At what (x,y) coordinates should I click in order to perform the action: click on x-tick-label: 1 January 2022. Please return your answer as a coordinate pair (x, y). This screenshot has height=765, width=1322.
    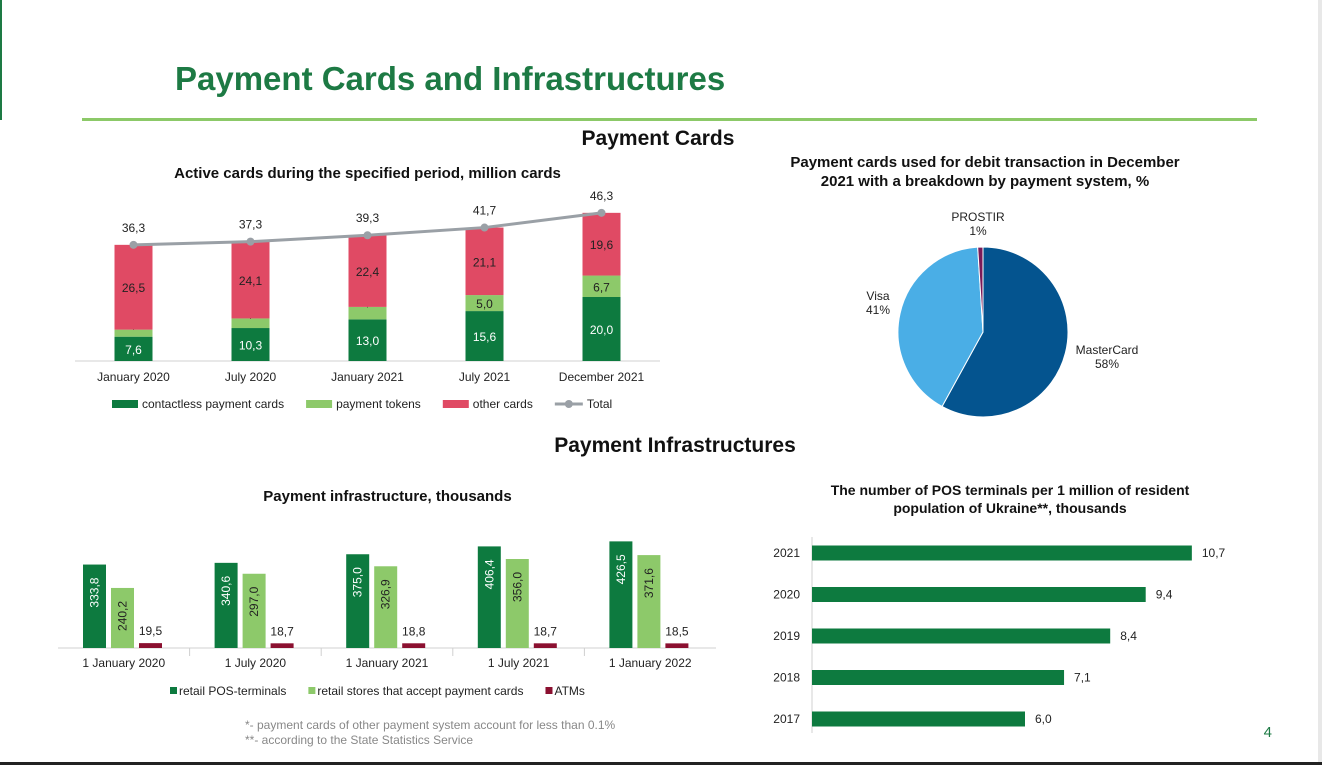
    Looking at the image, I should click on (650, 663).